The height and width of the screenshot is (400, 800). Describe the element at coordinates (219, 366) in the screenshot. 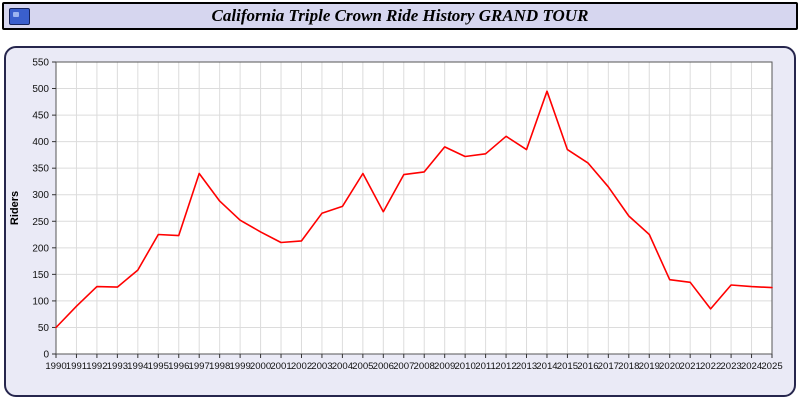

I see `svg-text: 1998` at that location.